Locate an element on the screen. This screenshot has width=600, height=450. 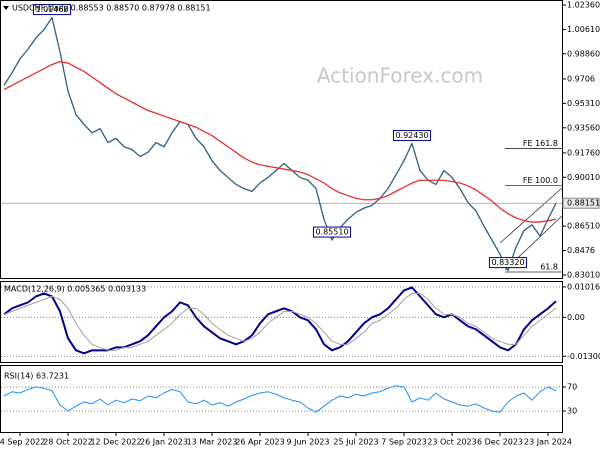
x-tick-label: 13 Mar 2023 is located at coordinates (212, 442).